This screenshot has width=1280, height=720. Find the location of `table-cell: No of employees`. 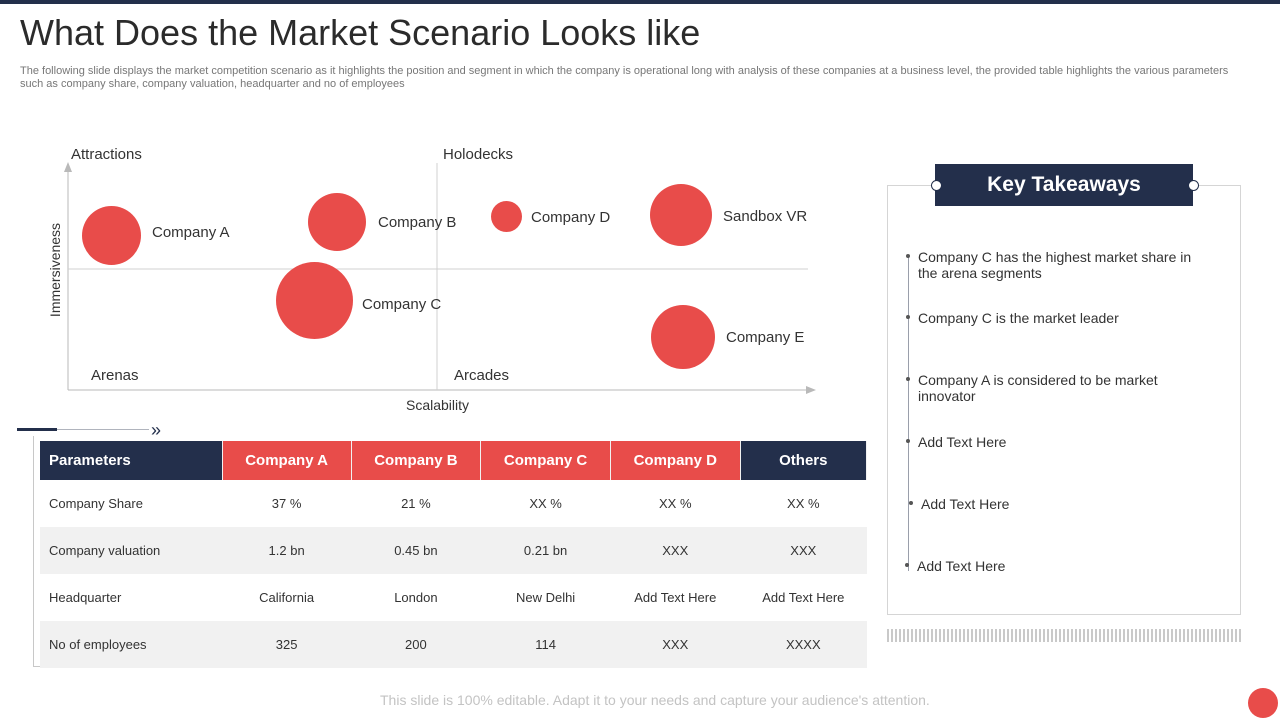

table-cell: No of employees is located at coordinates (131, 644).